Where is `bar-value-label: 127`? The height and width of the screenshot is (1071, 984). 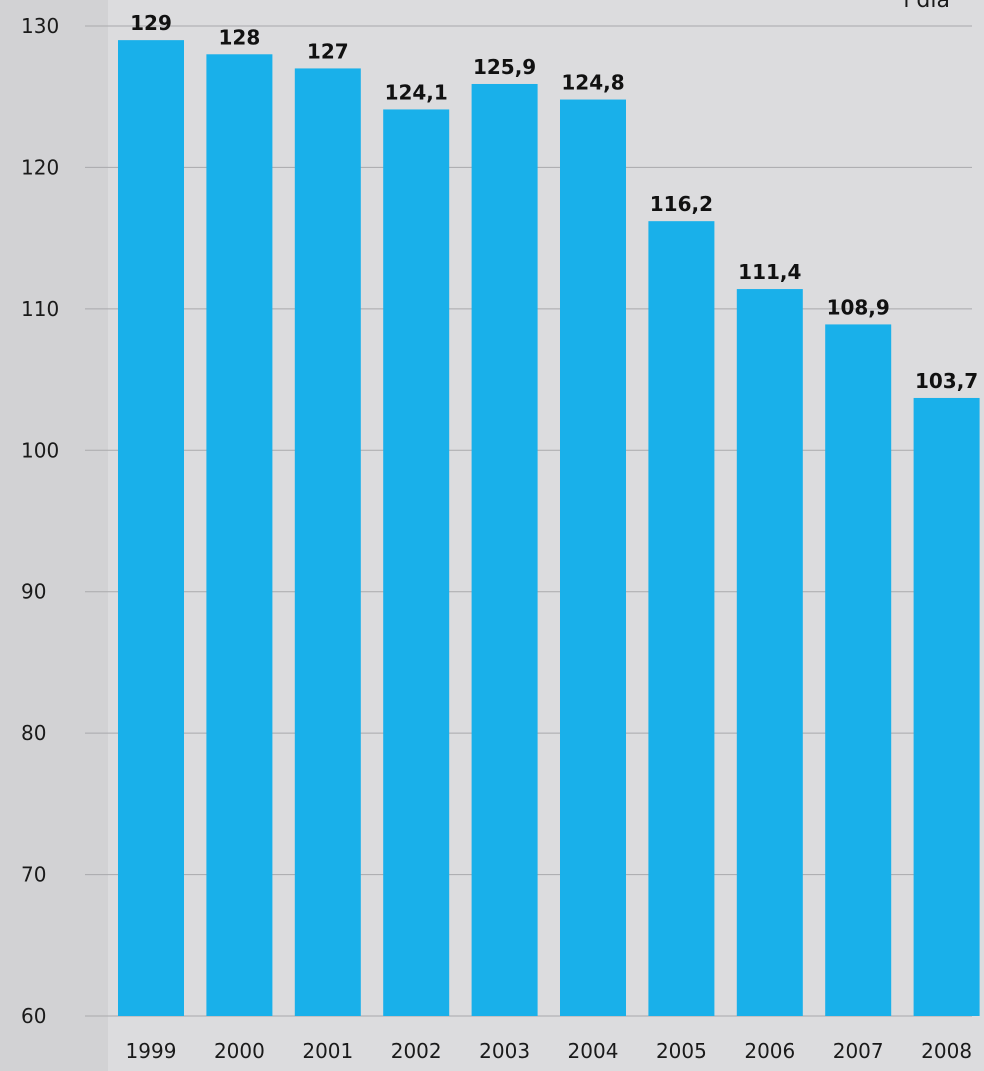
bar-value-label: 127 is located at coordinates (328, 51).